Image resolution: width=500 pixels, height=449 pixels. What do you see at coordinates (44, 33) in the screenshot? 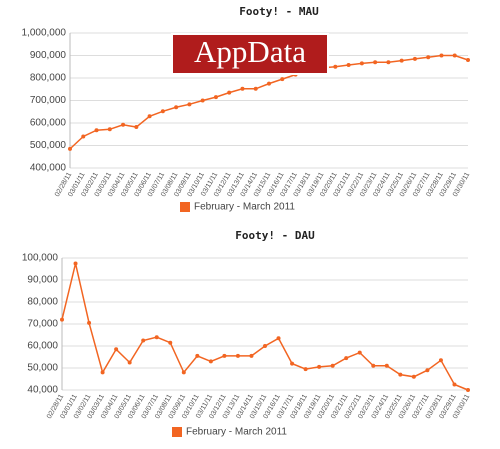
I see `y-tick-label: 1,000,000` at bounding box center [44, 33].